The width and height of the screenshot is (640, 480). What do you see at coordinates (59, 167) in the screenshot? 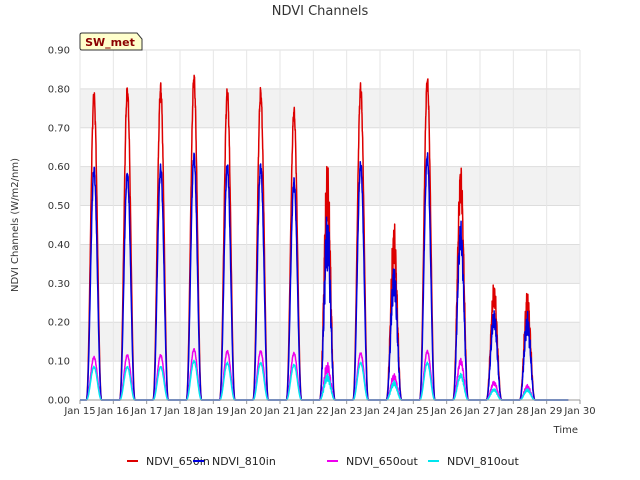
I see `y-tick-label: 0.60` at bounding box center [59, 167].